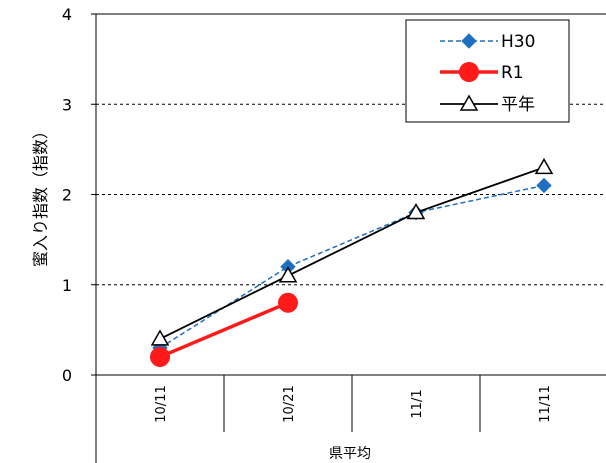 This screenshot has width=606, height=463. I want to click on legend-label: R1, so click(512, 73).